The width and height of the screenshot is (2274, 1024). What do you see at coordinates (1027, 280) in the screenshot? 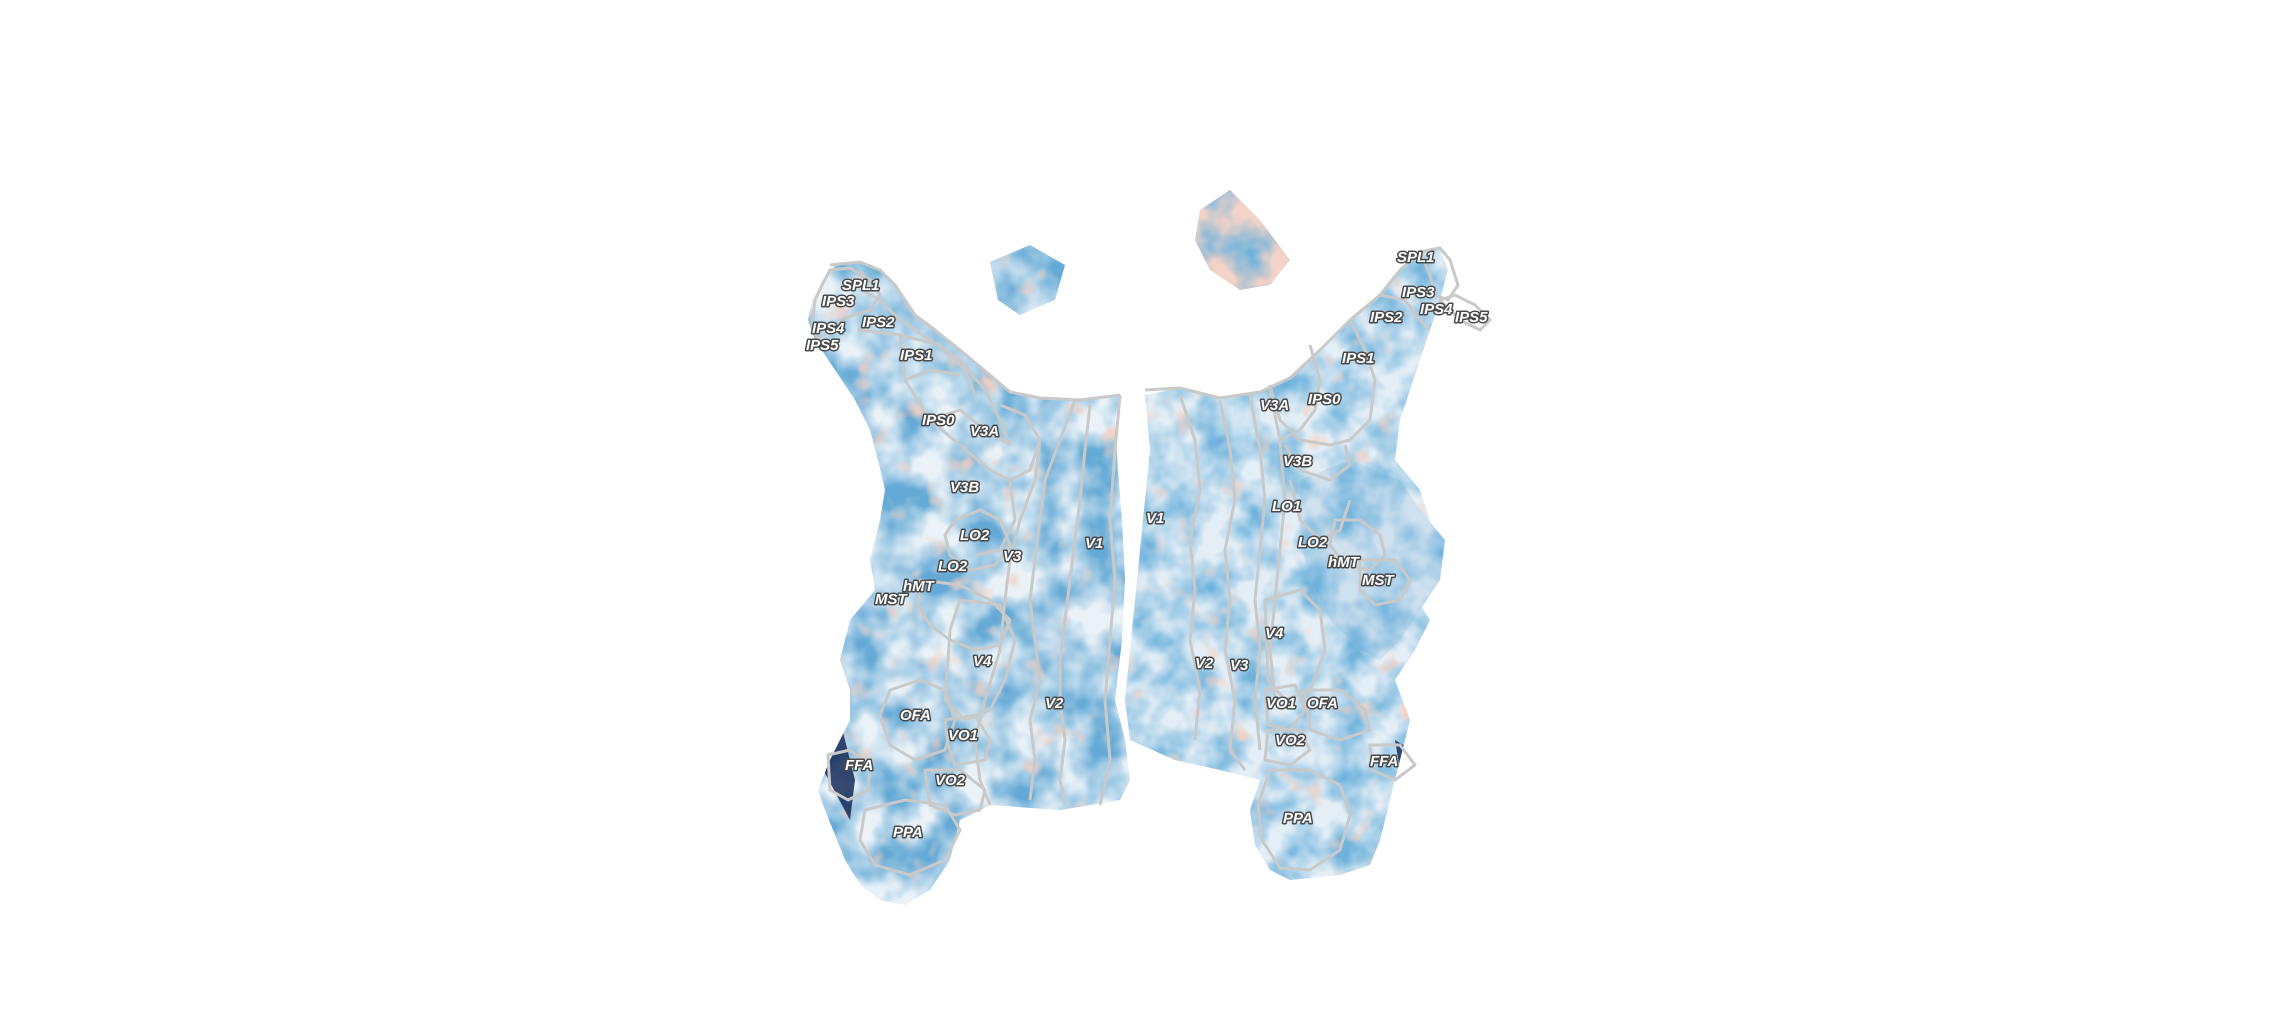
I see `left-detached-patch` at bounding box center [1027, 280].